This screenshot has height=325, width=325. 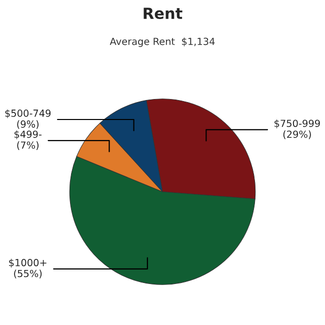 I want to click on chart-subtitle: Average Rent $1,134, so click(x=162, y=42).